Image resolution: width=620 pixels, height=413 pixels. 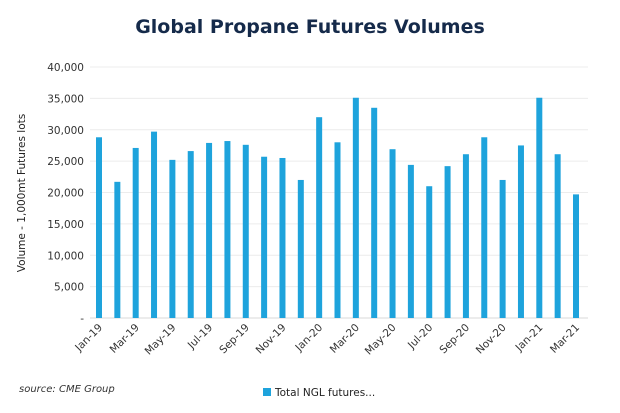 I want to click on x-tick-label: Mar-21, so click(x=565, y=339).